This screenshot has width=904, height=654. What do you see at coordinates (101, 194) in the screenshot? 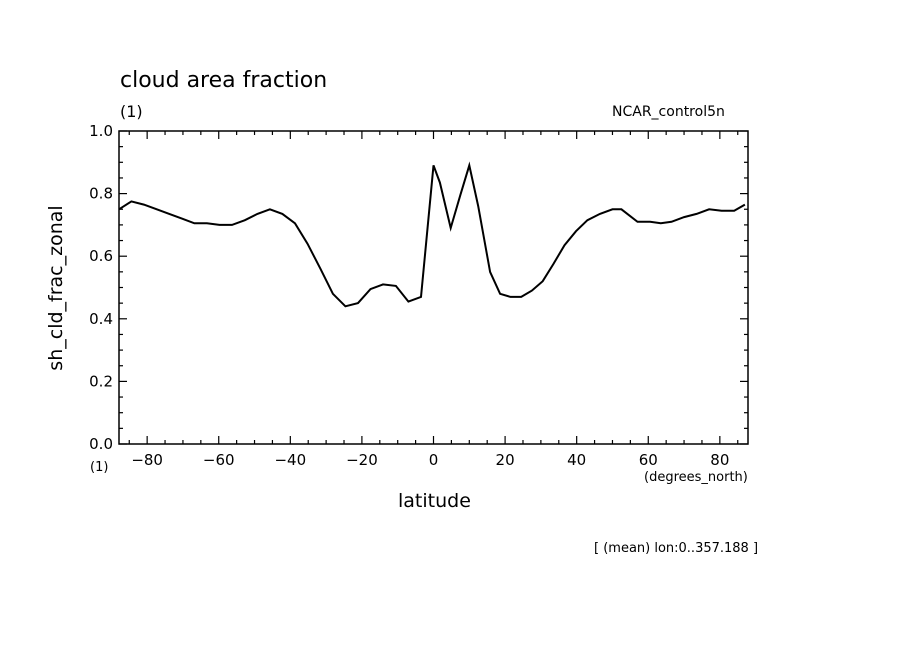
I see `y-tick-label: 0.8` at bounding box center [101, 194].